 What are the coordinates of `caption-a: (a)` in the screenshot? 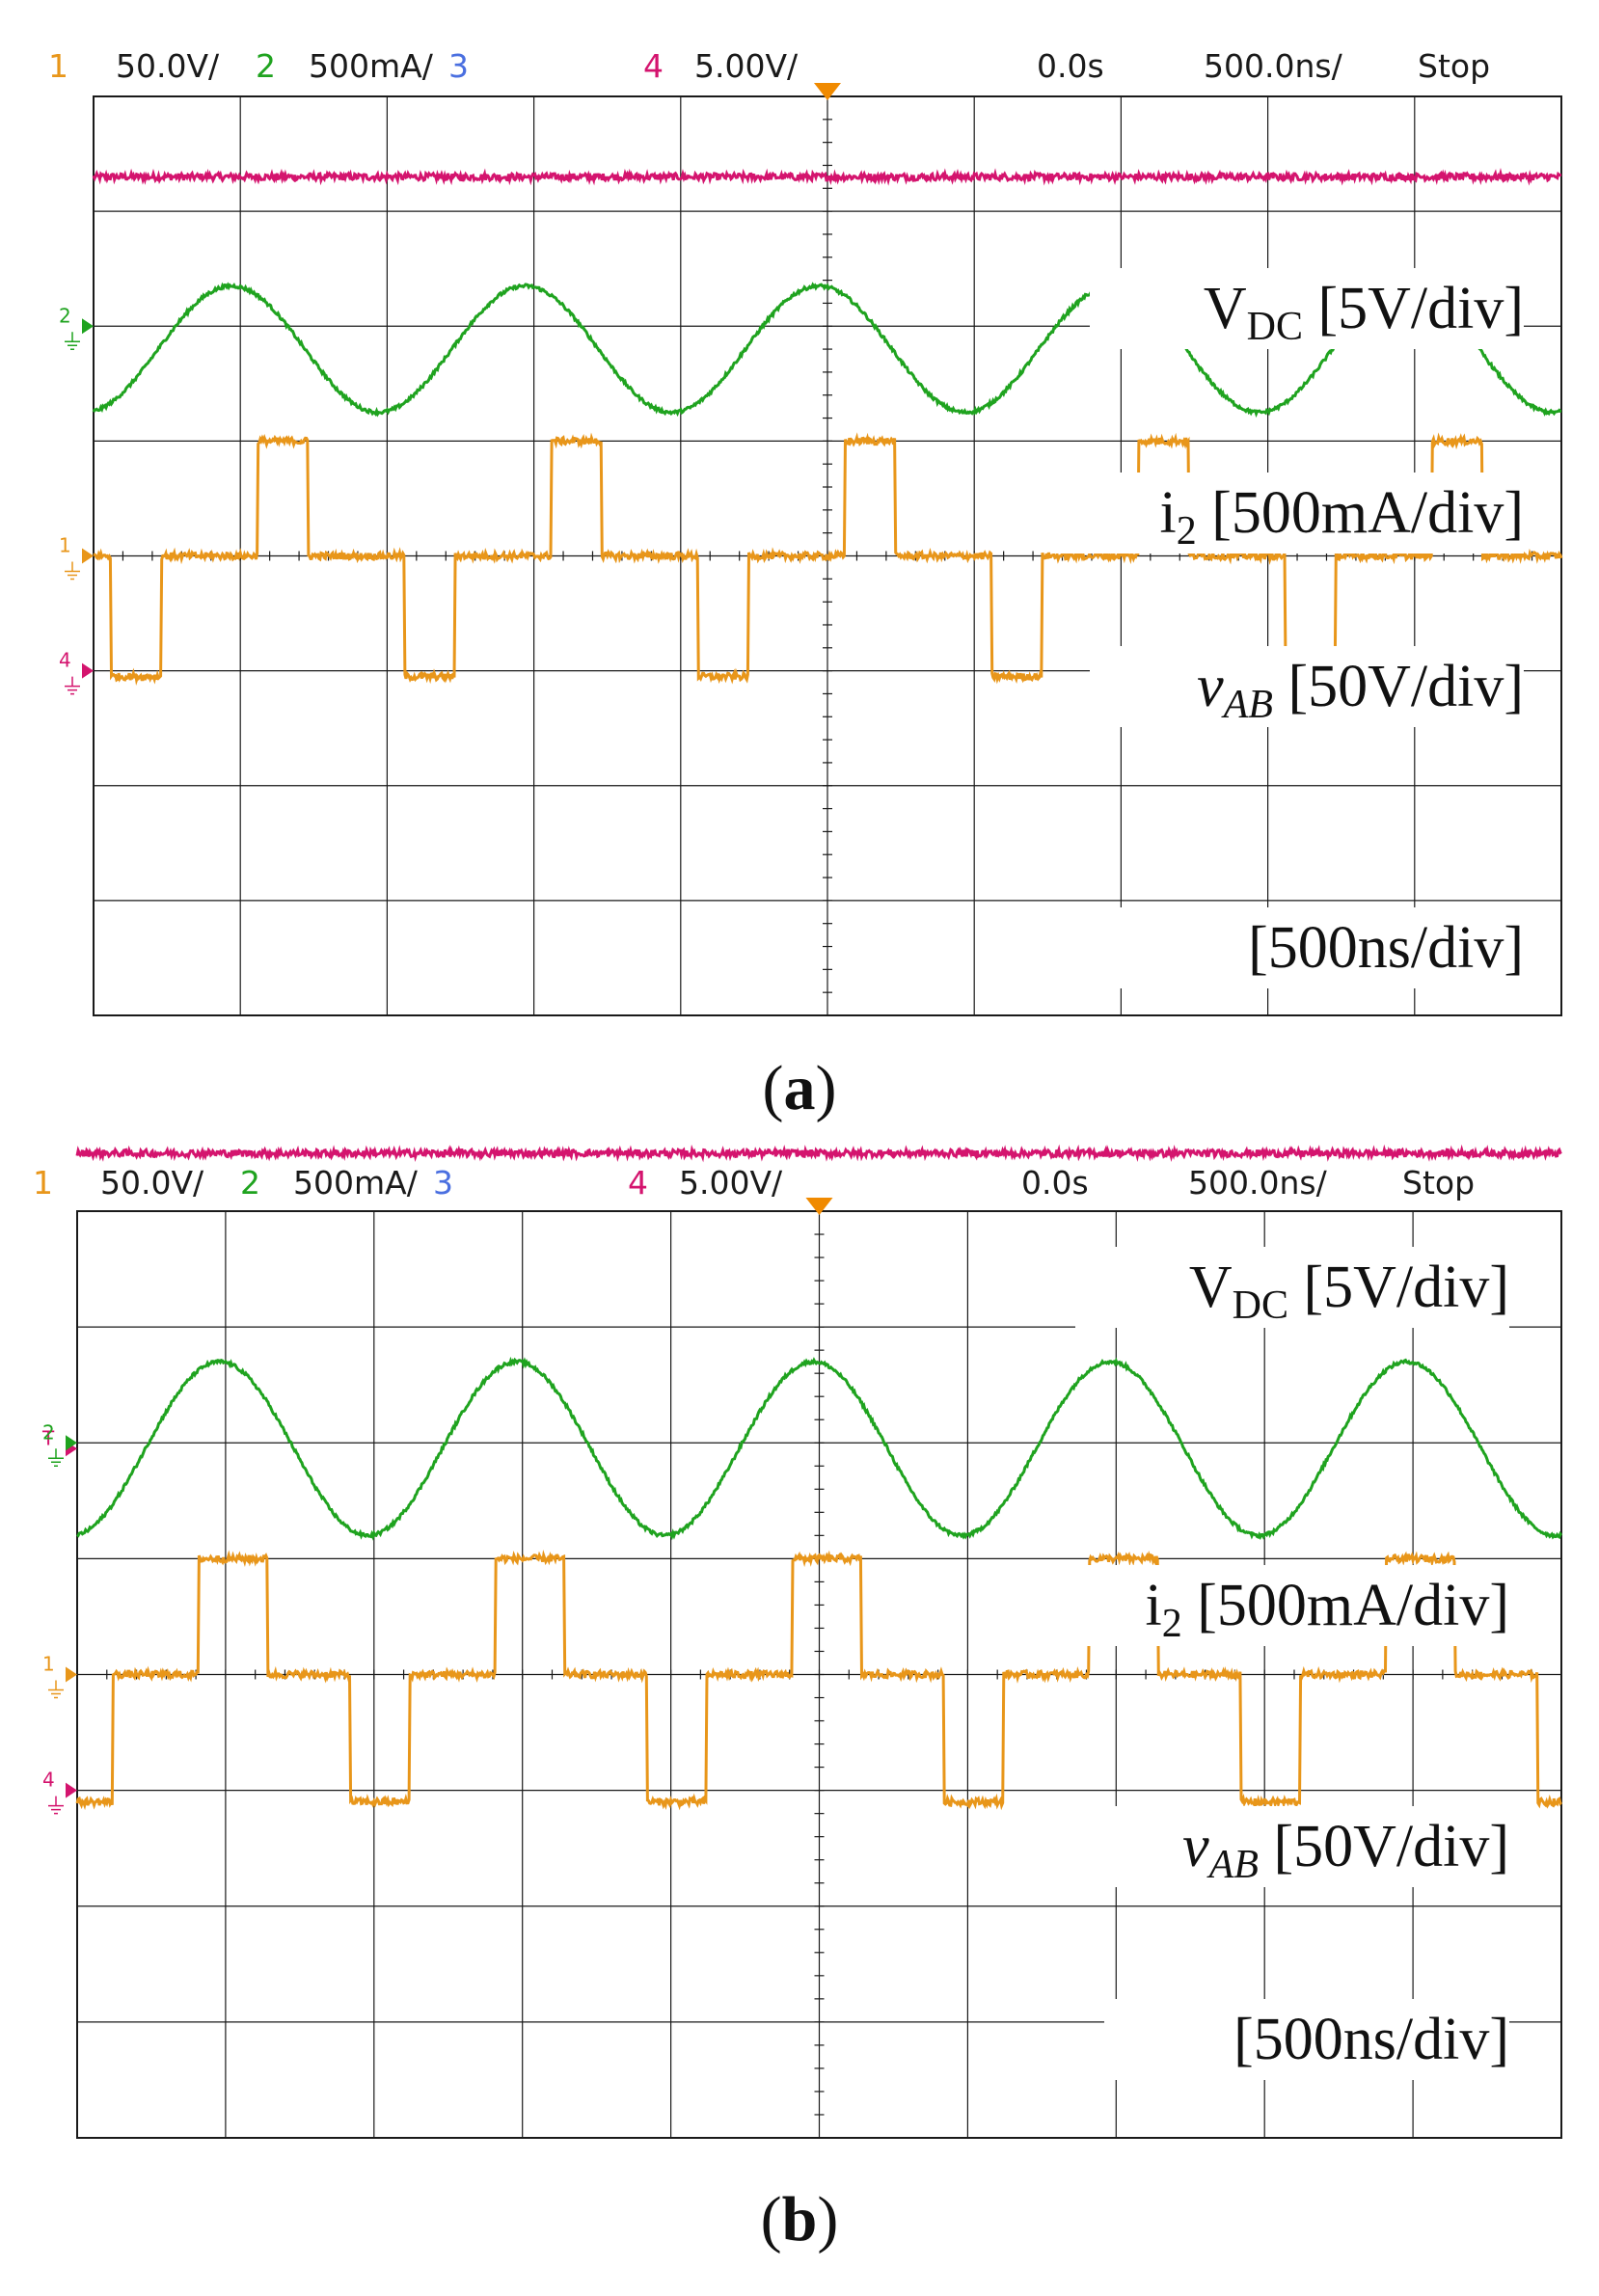 It's located at (800, 1088).